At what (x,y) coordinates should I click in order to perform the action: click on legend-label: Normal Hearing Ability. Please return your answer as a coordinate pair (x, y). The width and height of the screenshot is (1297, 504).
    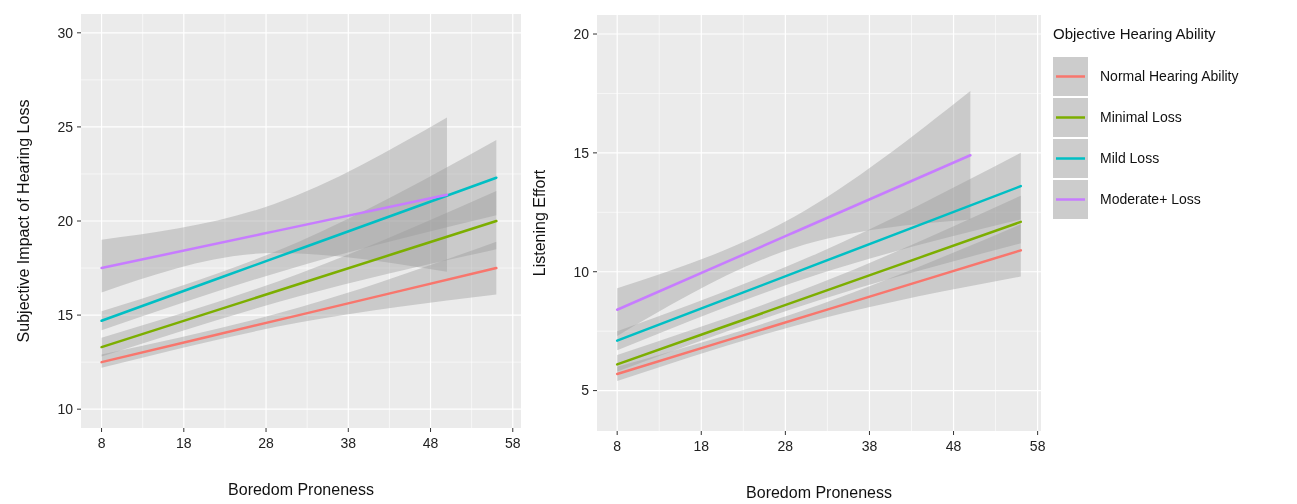
    Looking at the image, I should click on (1169, 76).